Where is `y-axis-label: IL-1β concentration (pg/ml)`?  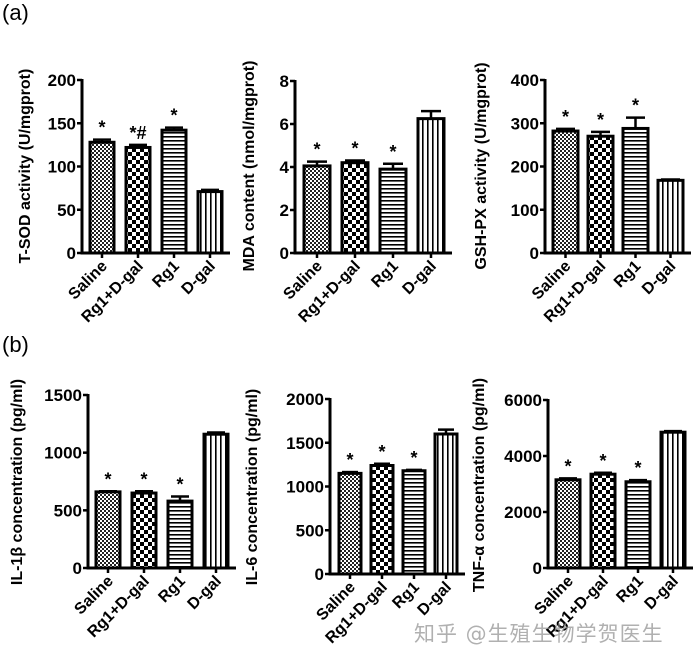
y-axis-label: IL-1β concentration (pg/ml) is located at coordinates (17, 482).